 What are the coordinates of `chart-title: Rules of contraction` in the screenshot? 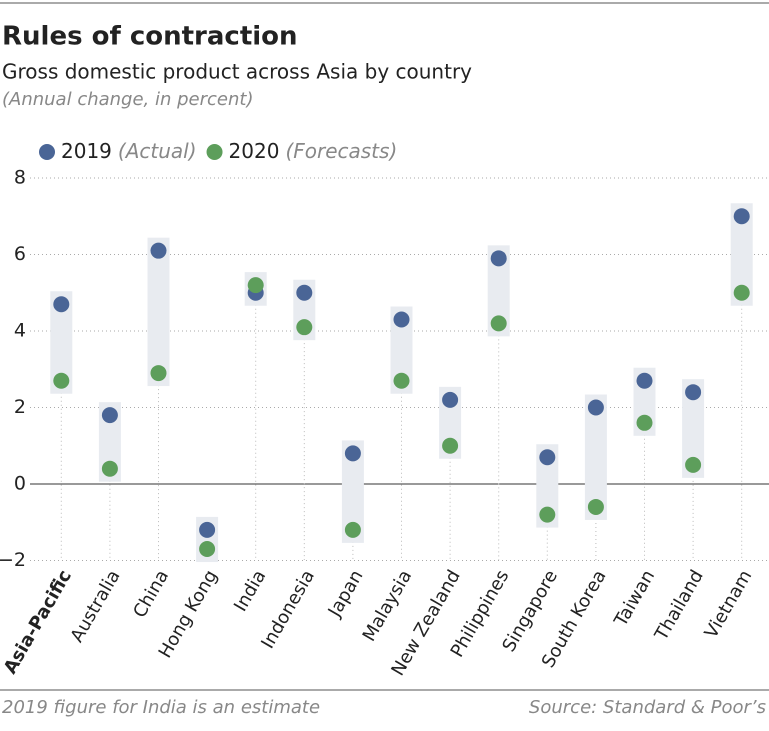 It's located at (150, 37).